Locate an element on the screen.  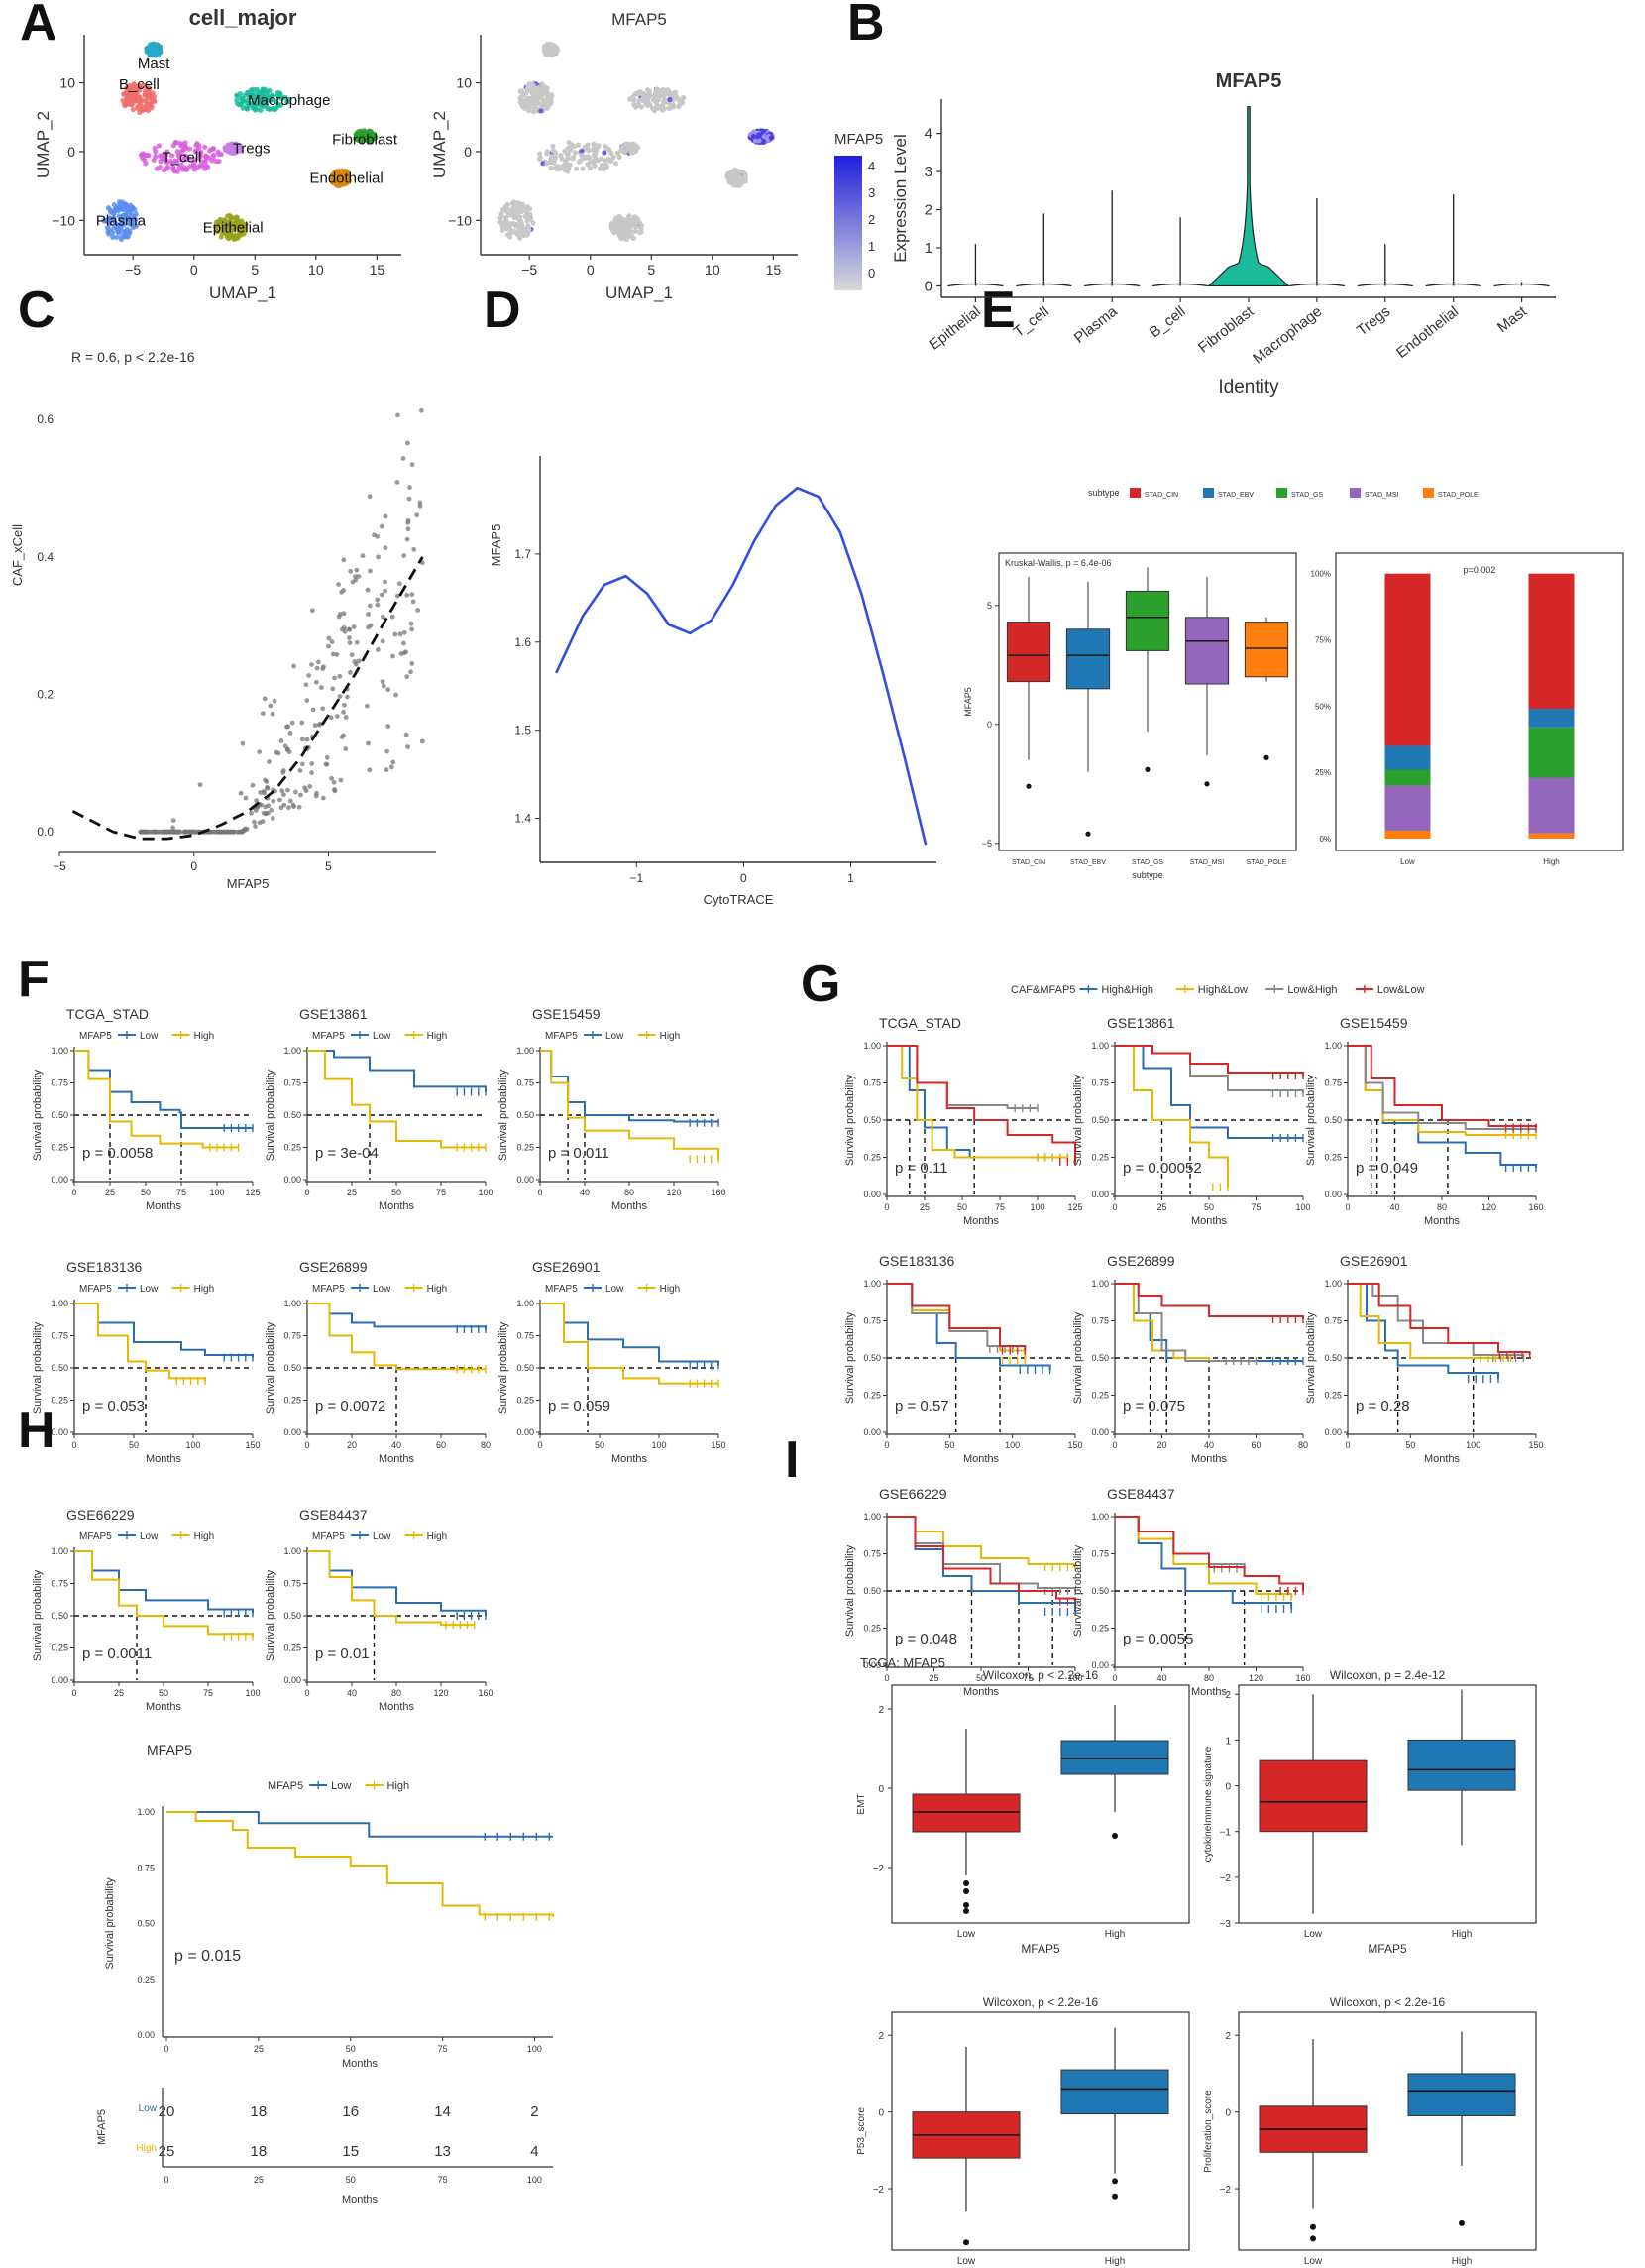
panel-letter-g: G is located at coordinates (820, 984).